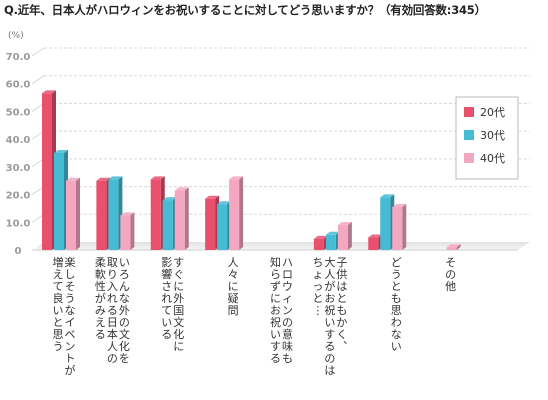 This screenshot has height=400, width=548. What do you see at coordinates (18, 196) in the screenshot?
I see `y-tick-label: 20.0` at bounding box center [18, 196].